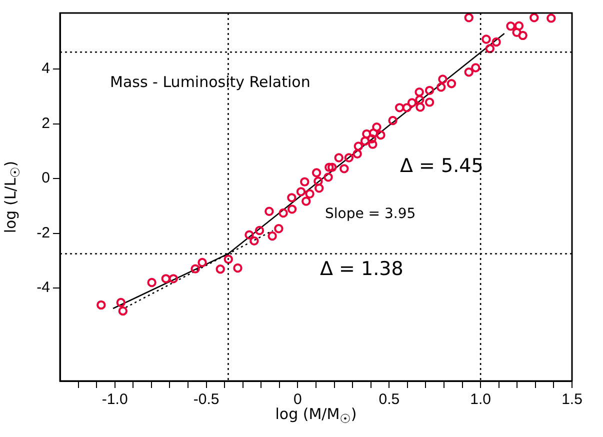 Image resolution: width=603 pixels, height=437 pixels. I want to click on y-tick-label: 4, so click(46, 69).